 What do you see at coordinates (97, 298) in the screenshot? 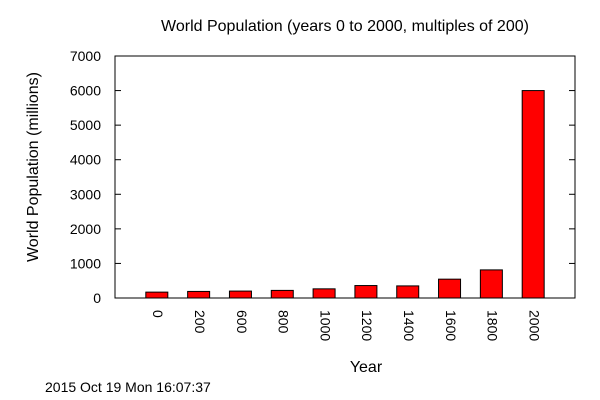
I see `y-tick-label: 0` at bounding box center [97, 298].